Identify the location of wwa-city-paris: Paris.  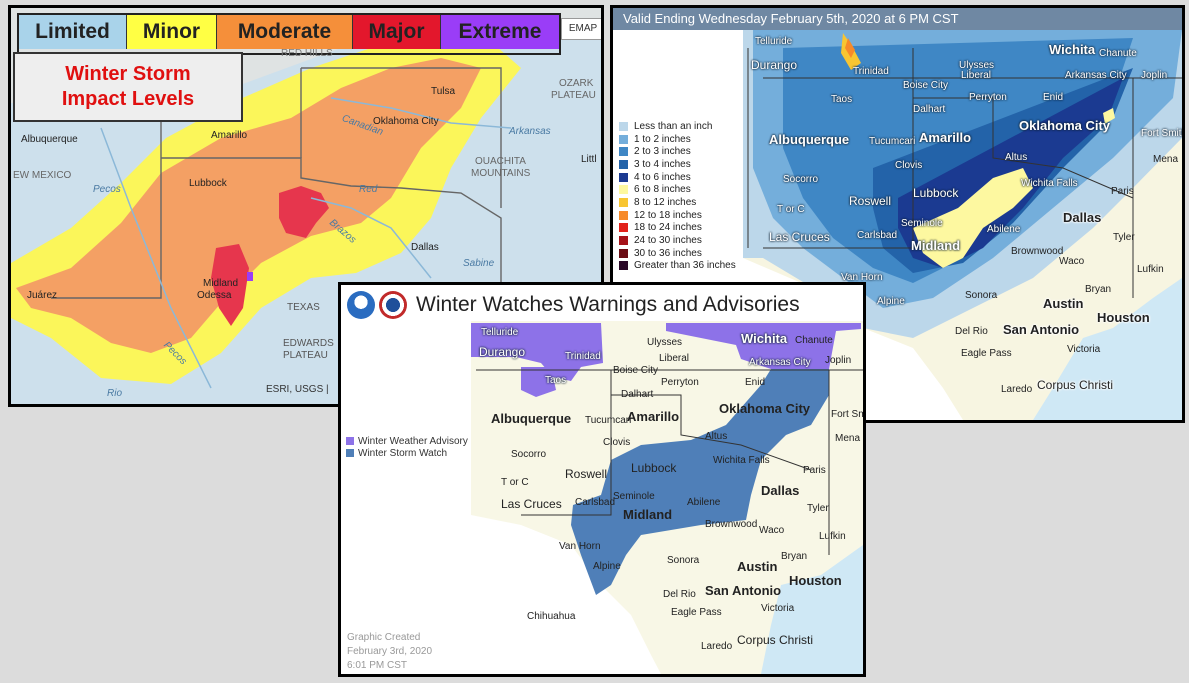
(814, 470).